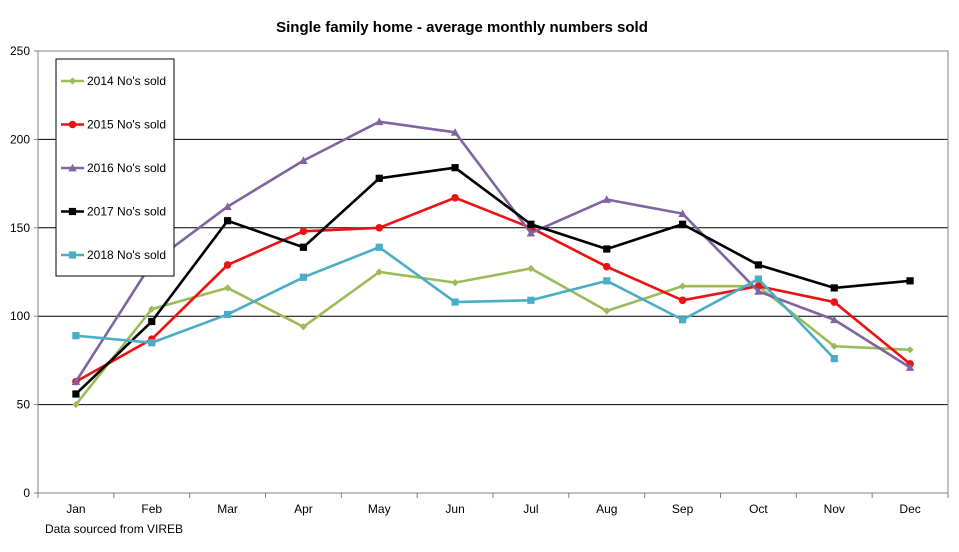 The width and height of the screenshot is (959, 552). What do you see at coordinates (834, 302) in the screenshot?
I see `data-point-2-nov` at bounding box center [834, 302].